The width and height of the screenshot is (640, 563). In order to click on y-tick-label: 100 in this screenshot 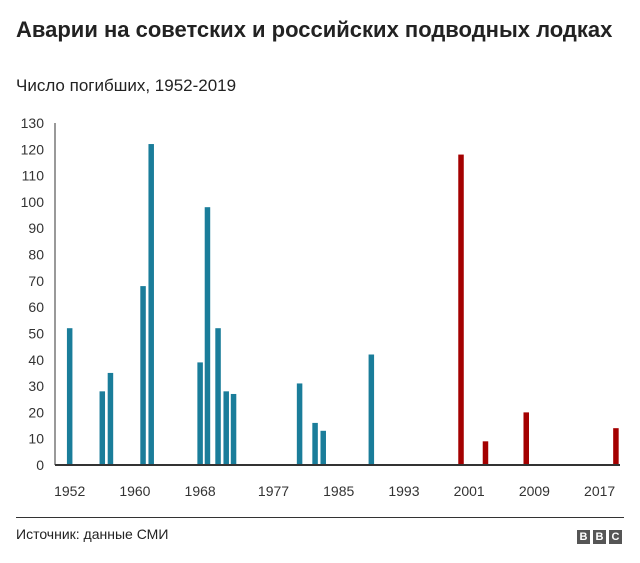, I will do `click(33, 202)`.